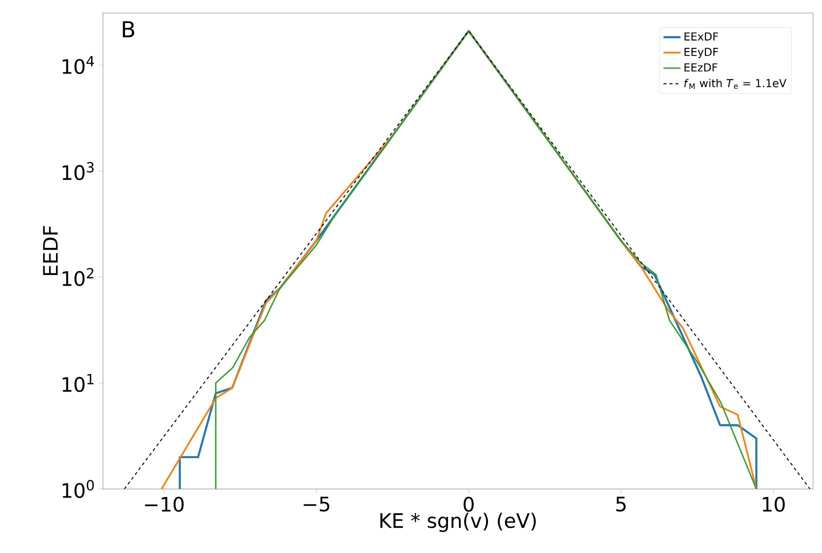 This screenshot has width=822, height=553. What do you see at coordinates (317, 504) in the screenshot?
I see `x-tick-label: −5` at bounding box center [317, 504].